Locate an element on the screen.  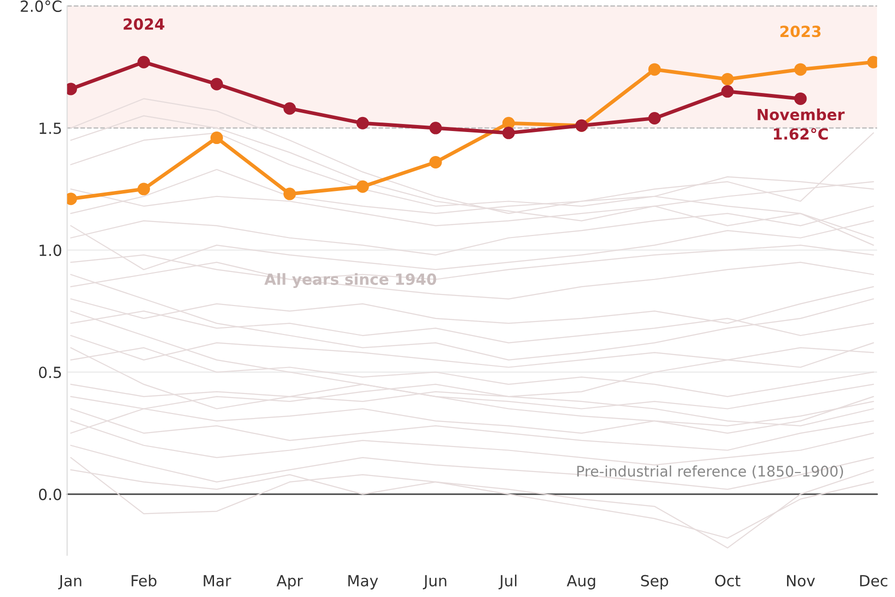
x-tick-label: Aug is located at coordinates (581, 582).